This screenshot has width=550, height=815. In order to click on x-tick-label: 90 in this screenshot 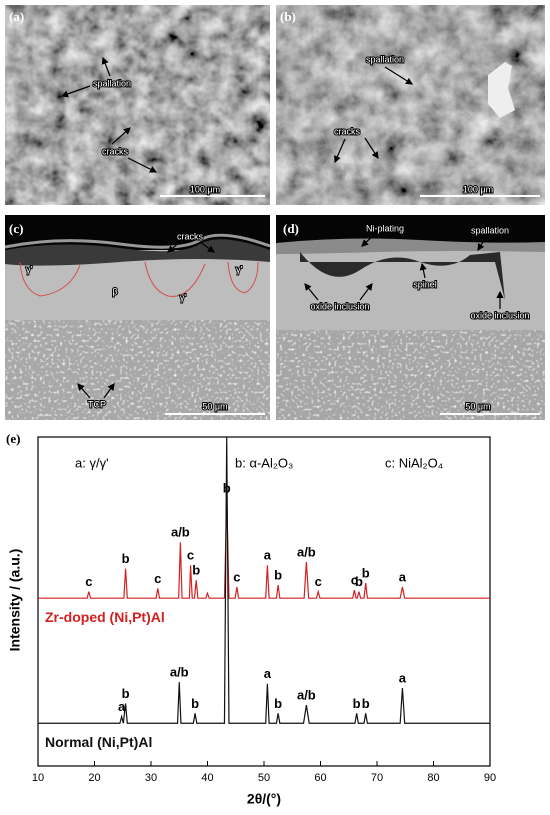, I will do `click(490, 778)`.